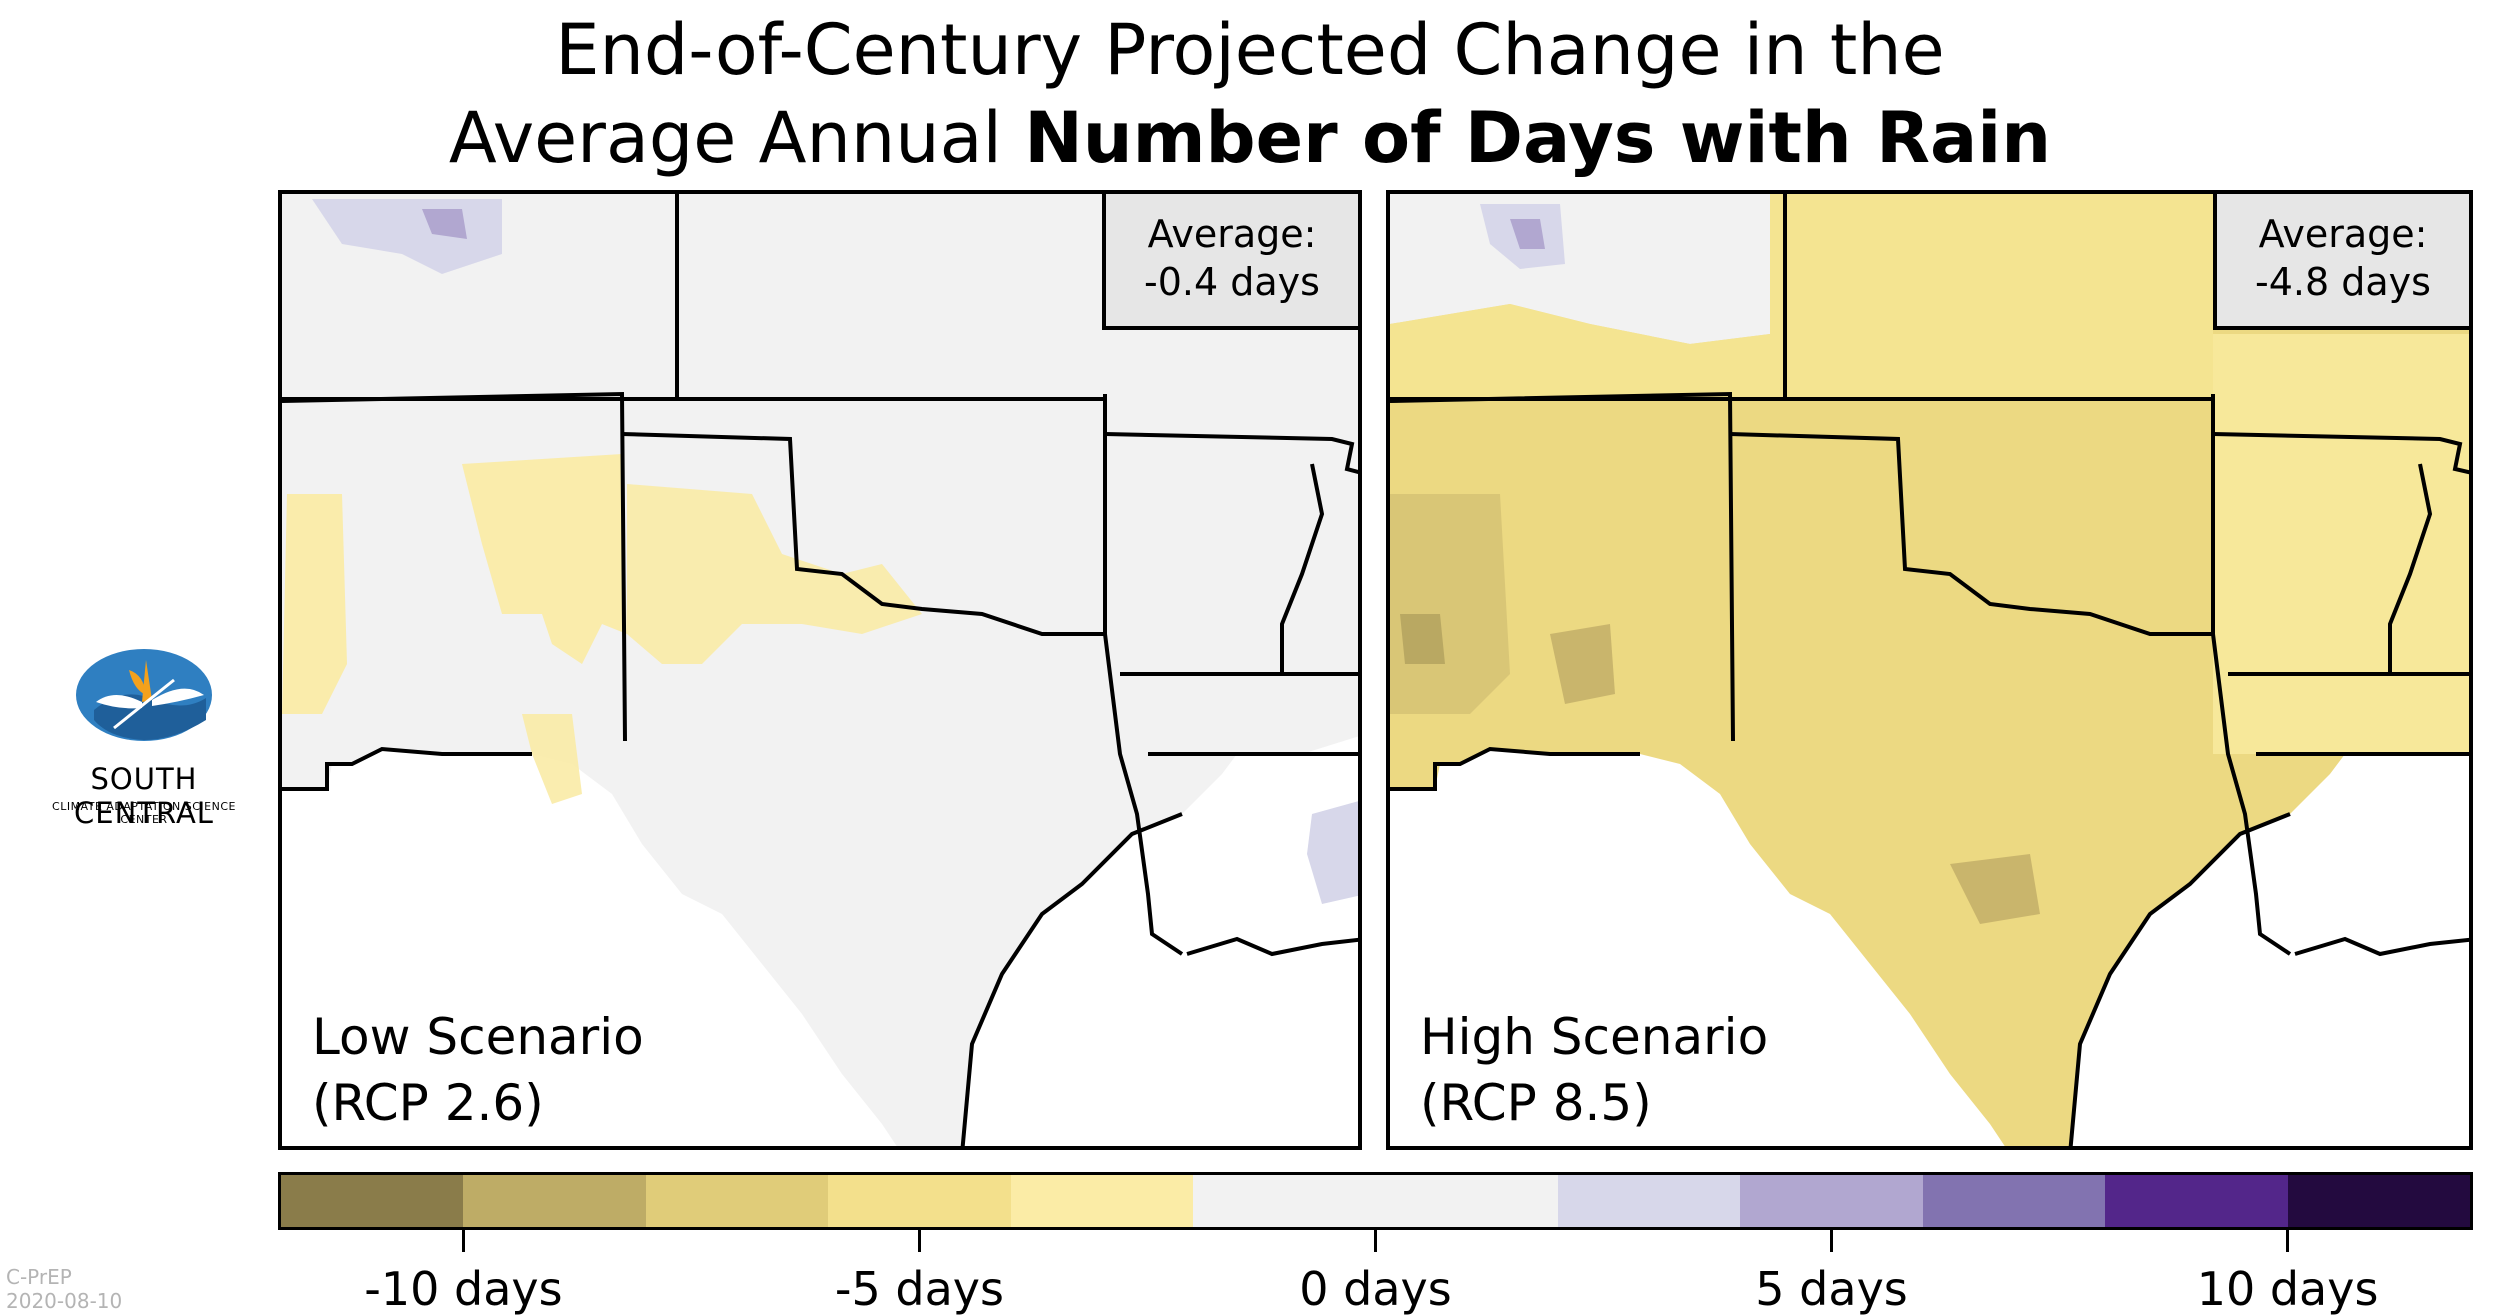  What do you see at coordinates (39, 1277) in the screenshot?
I see `credit-line1: C-PrEP` at bounding box center [39, 1277].